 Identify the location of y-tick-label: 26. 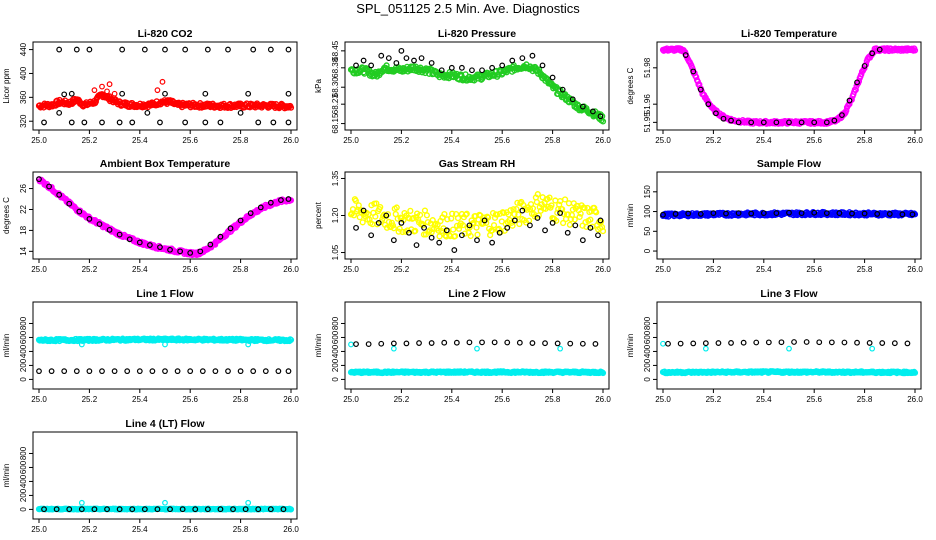
(23, 188).